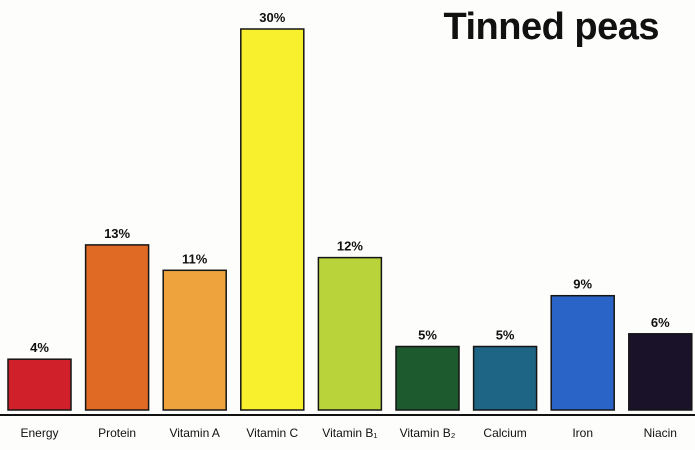 The height and width of the screenshot is (450, 695). What do you see at coordinates (350, 246) in the screenshot?
I see `data-label: 12%` at bounding box center [350, 246].